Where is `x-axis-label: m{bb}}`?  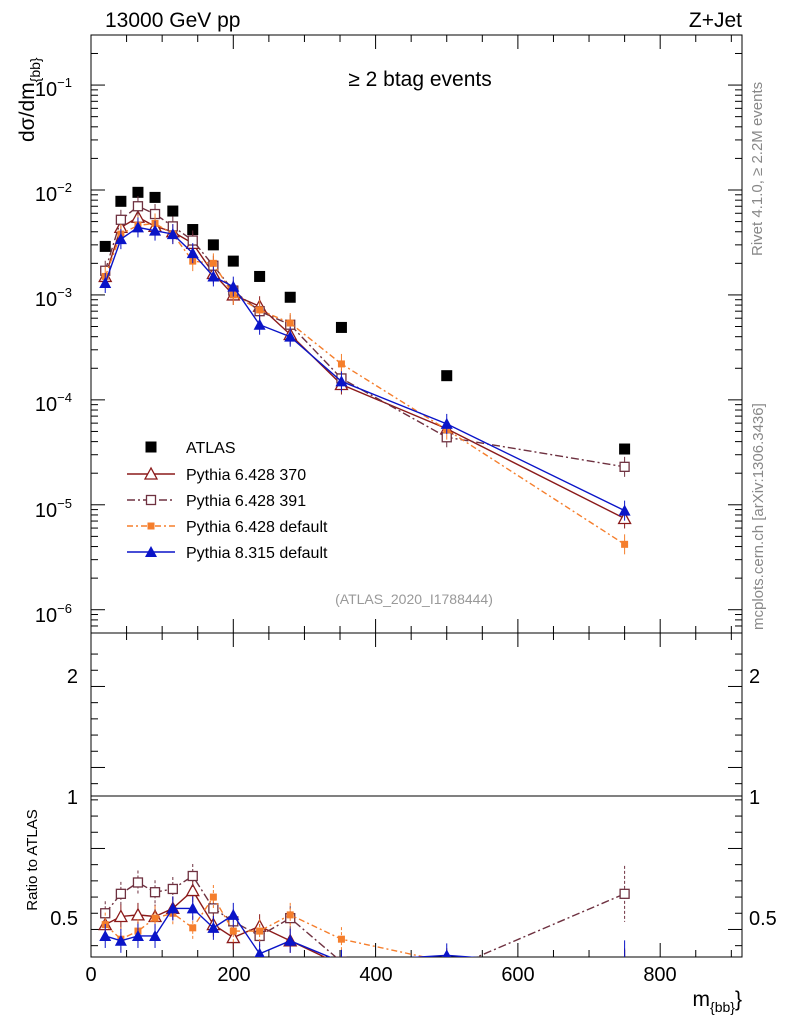 x-axis-label: m{bb}} is located at coordinates (717, 1001).